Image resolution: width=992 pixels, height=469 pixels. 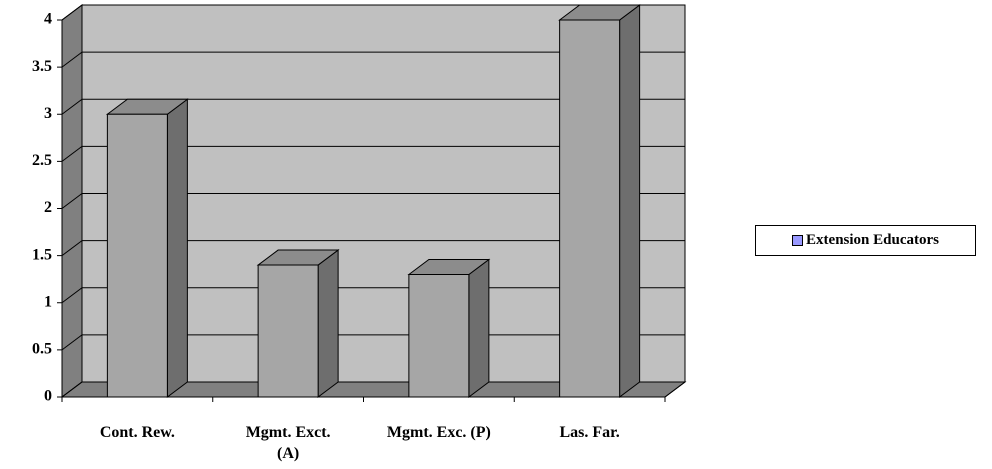 I want to click on y-tick-label: 1.5, so click(x=42, y=254).